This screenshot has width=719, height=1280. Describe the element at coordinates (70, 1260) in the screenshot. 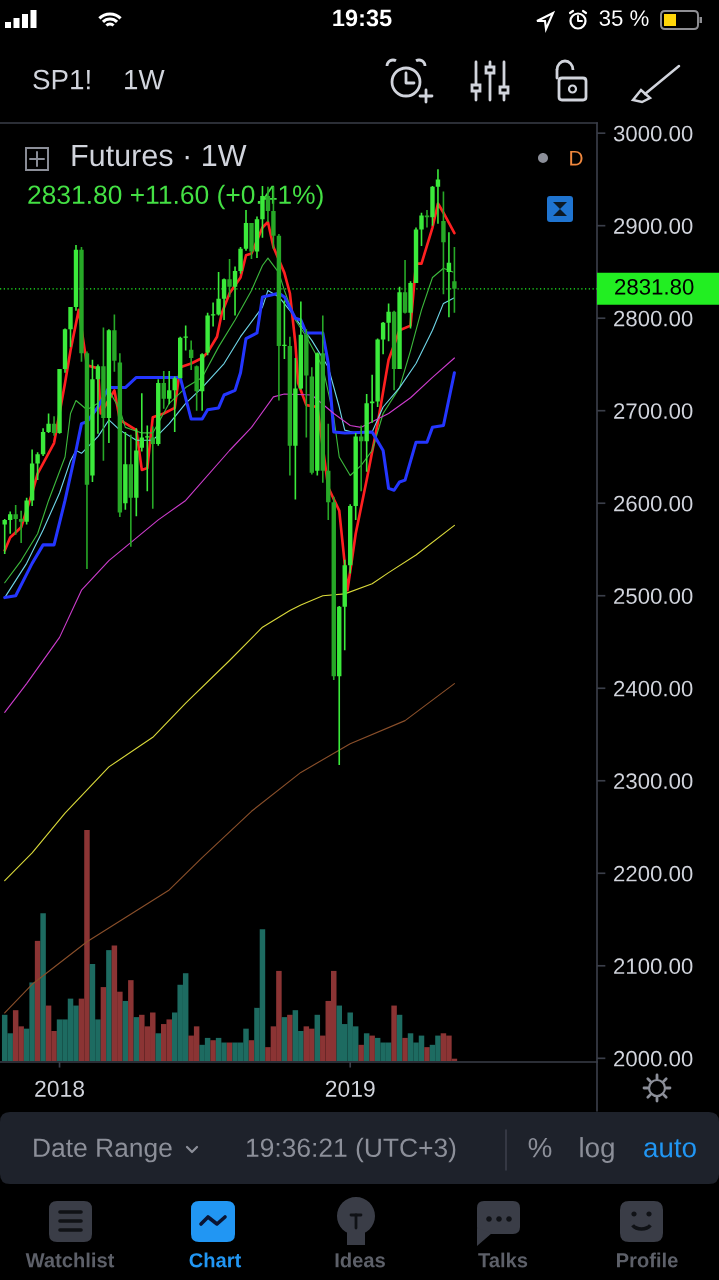

I see `text: Watchlist` at that location.